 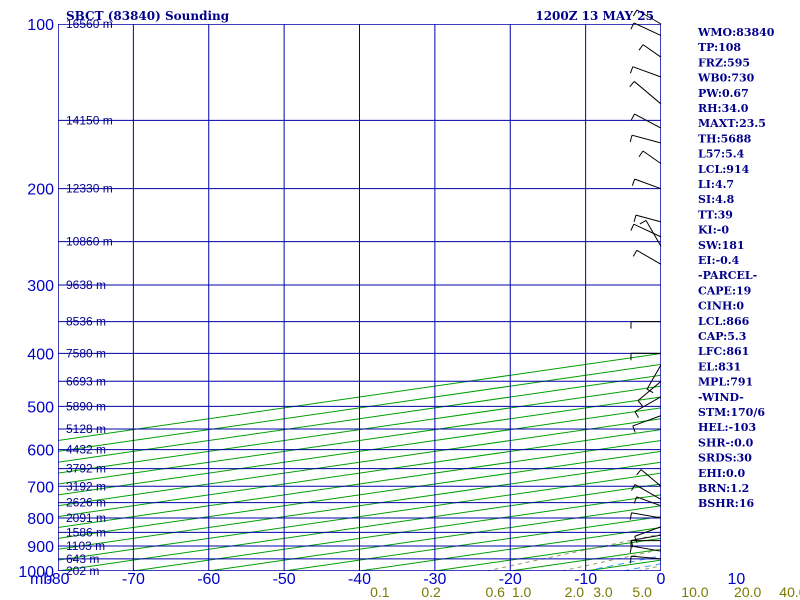 What do you see at coordinates (434, 579) in the screenshot?
I see `temp-tick-label: -30` at bounding box center [434, 579].